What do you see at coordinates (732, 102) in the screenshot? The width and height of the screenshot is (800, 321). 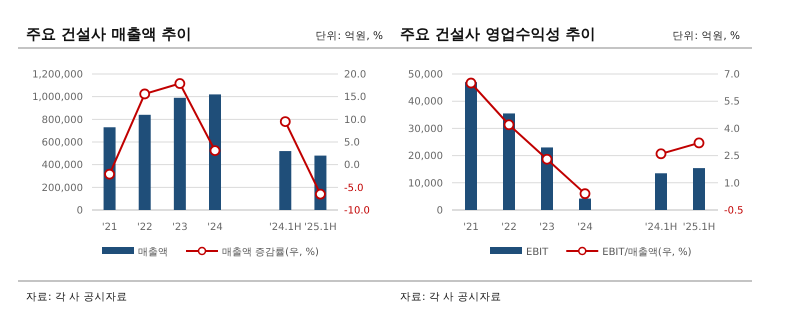 I see `y2-tick-label: 5.5` at bounding box center [732, 102].